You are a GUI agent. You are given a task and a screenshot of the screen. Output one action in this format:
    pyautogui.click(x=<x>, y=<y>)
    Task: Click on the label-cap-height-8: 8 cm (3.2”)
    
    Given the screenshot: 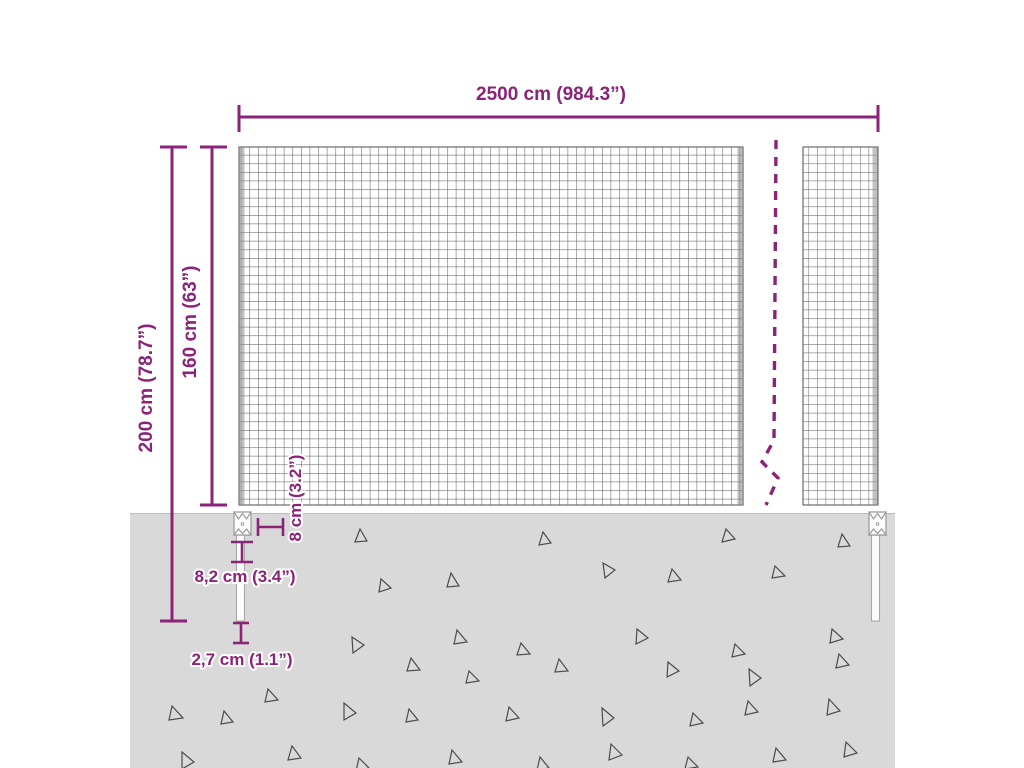 What is the action you would take?
    pyautogui.click(x=295, y=498)
    